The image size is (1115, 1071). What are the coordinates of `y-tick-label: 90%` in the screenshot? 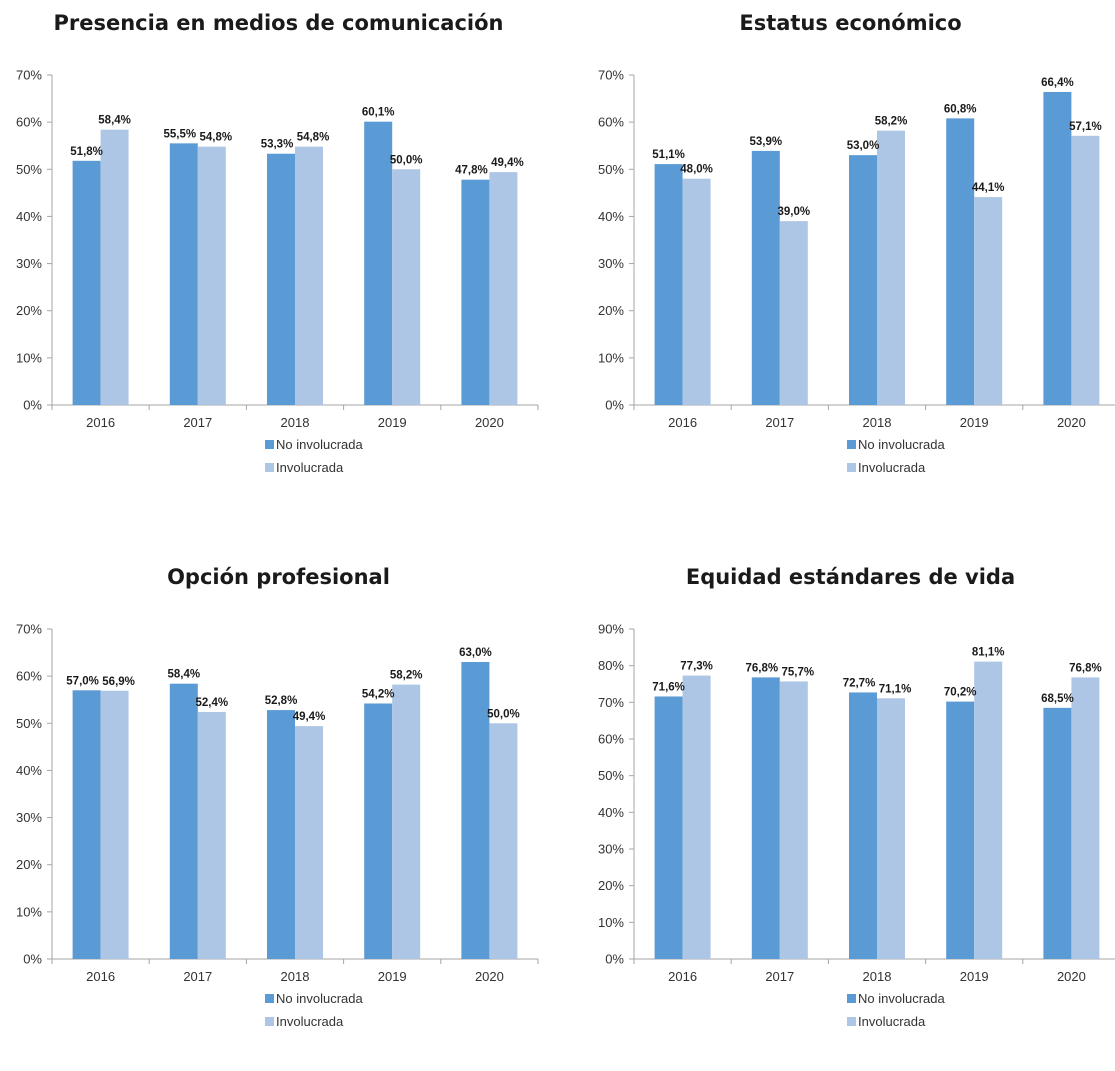 It's located at (611, 629).